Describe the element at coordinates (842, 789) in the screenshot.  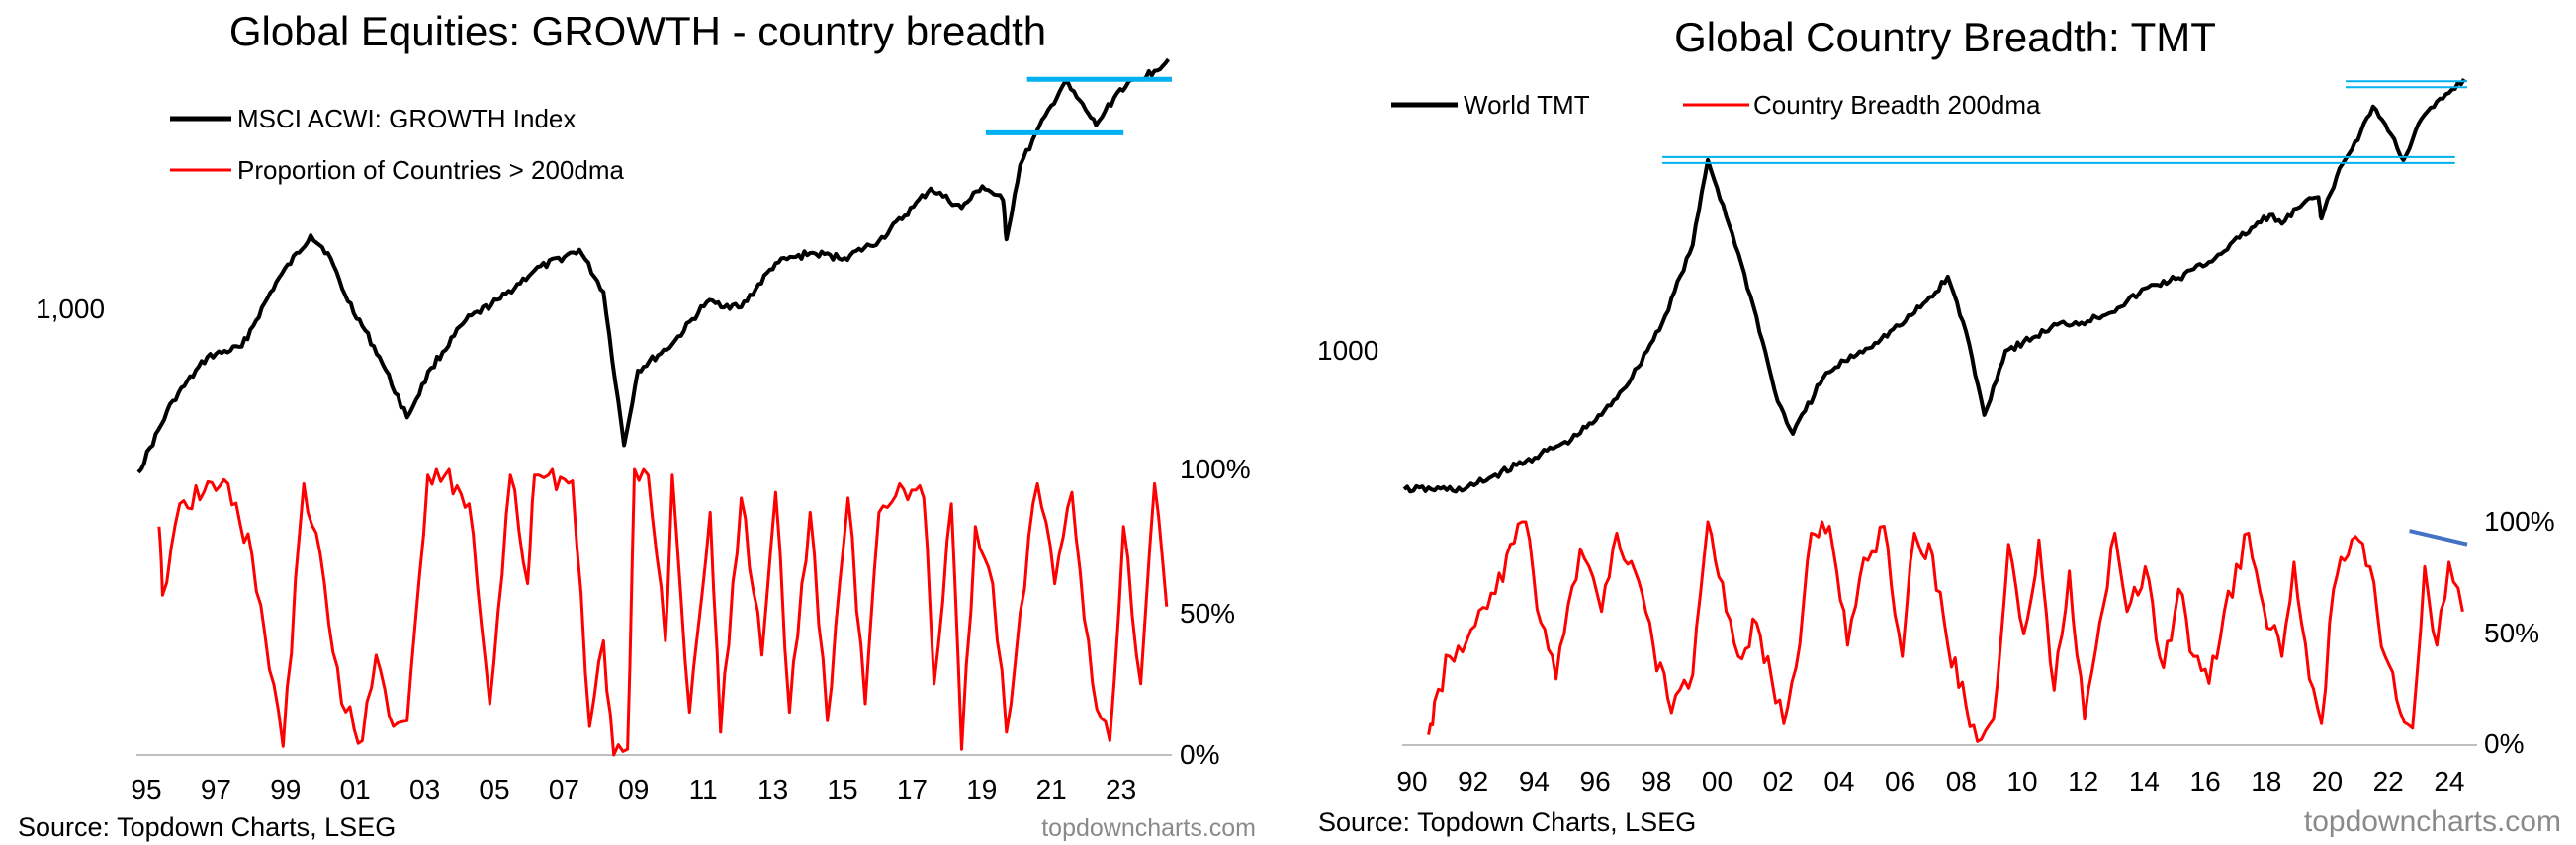
I see `chart-left-x-tick-label: 15` at that location.